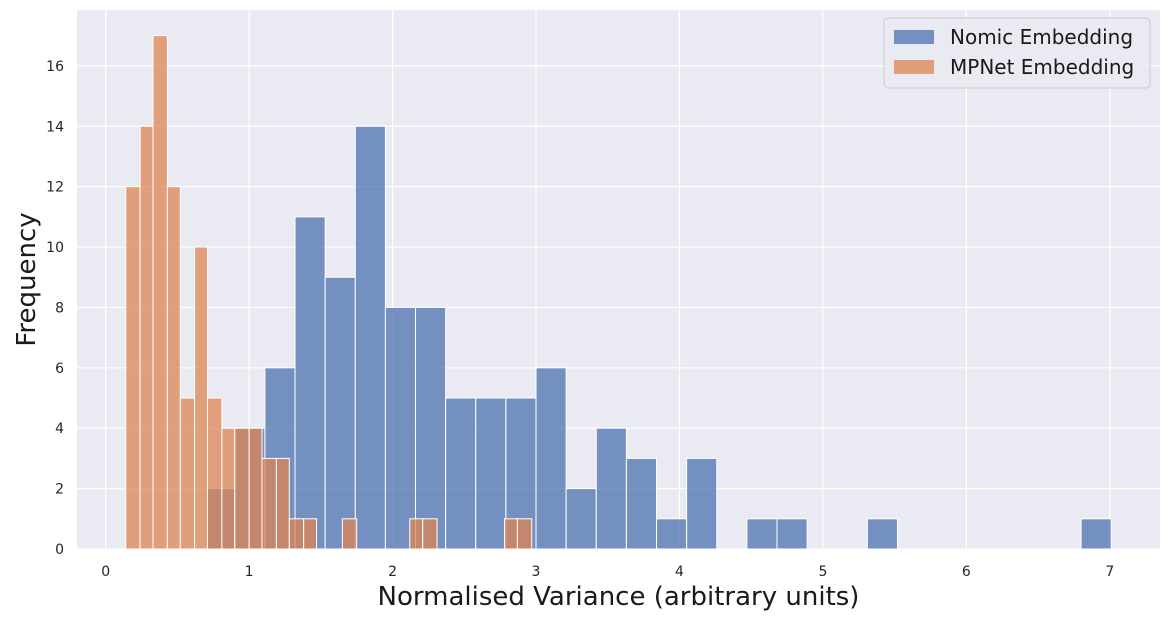 The height and width of the screenshot is (620, 1171). What do you see at coordinates (59, 490) in the screenshot?
I see `y-tick-label: 2` at bounding box center [59, 490].